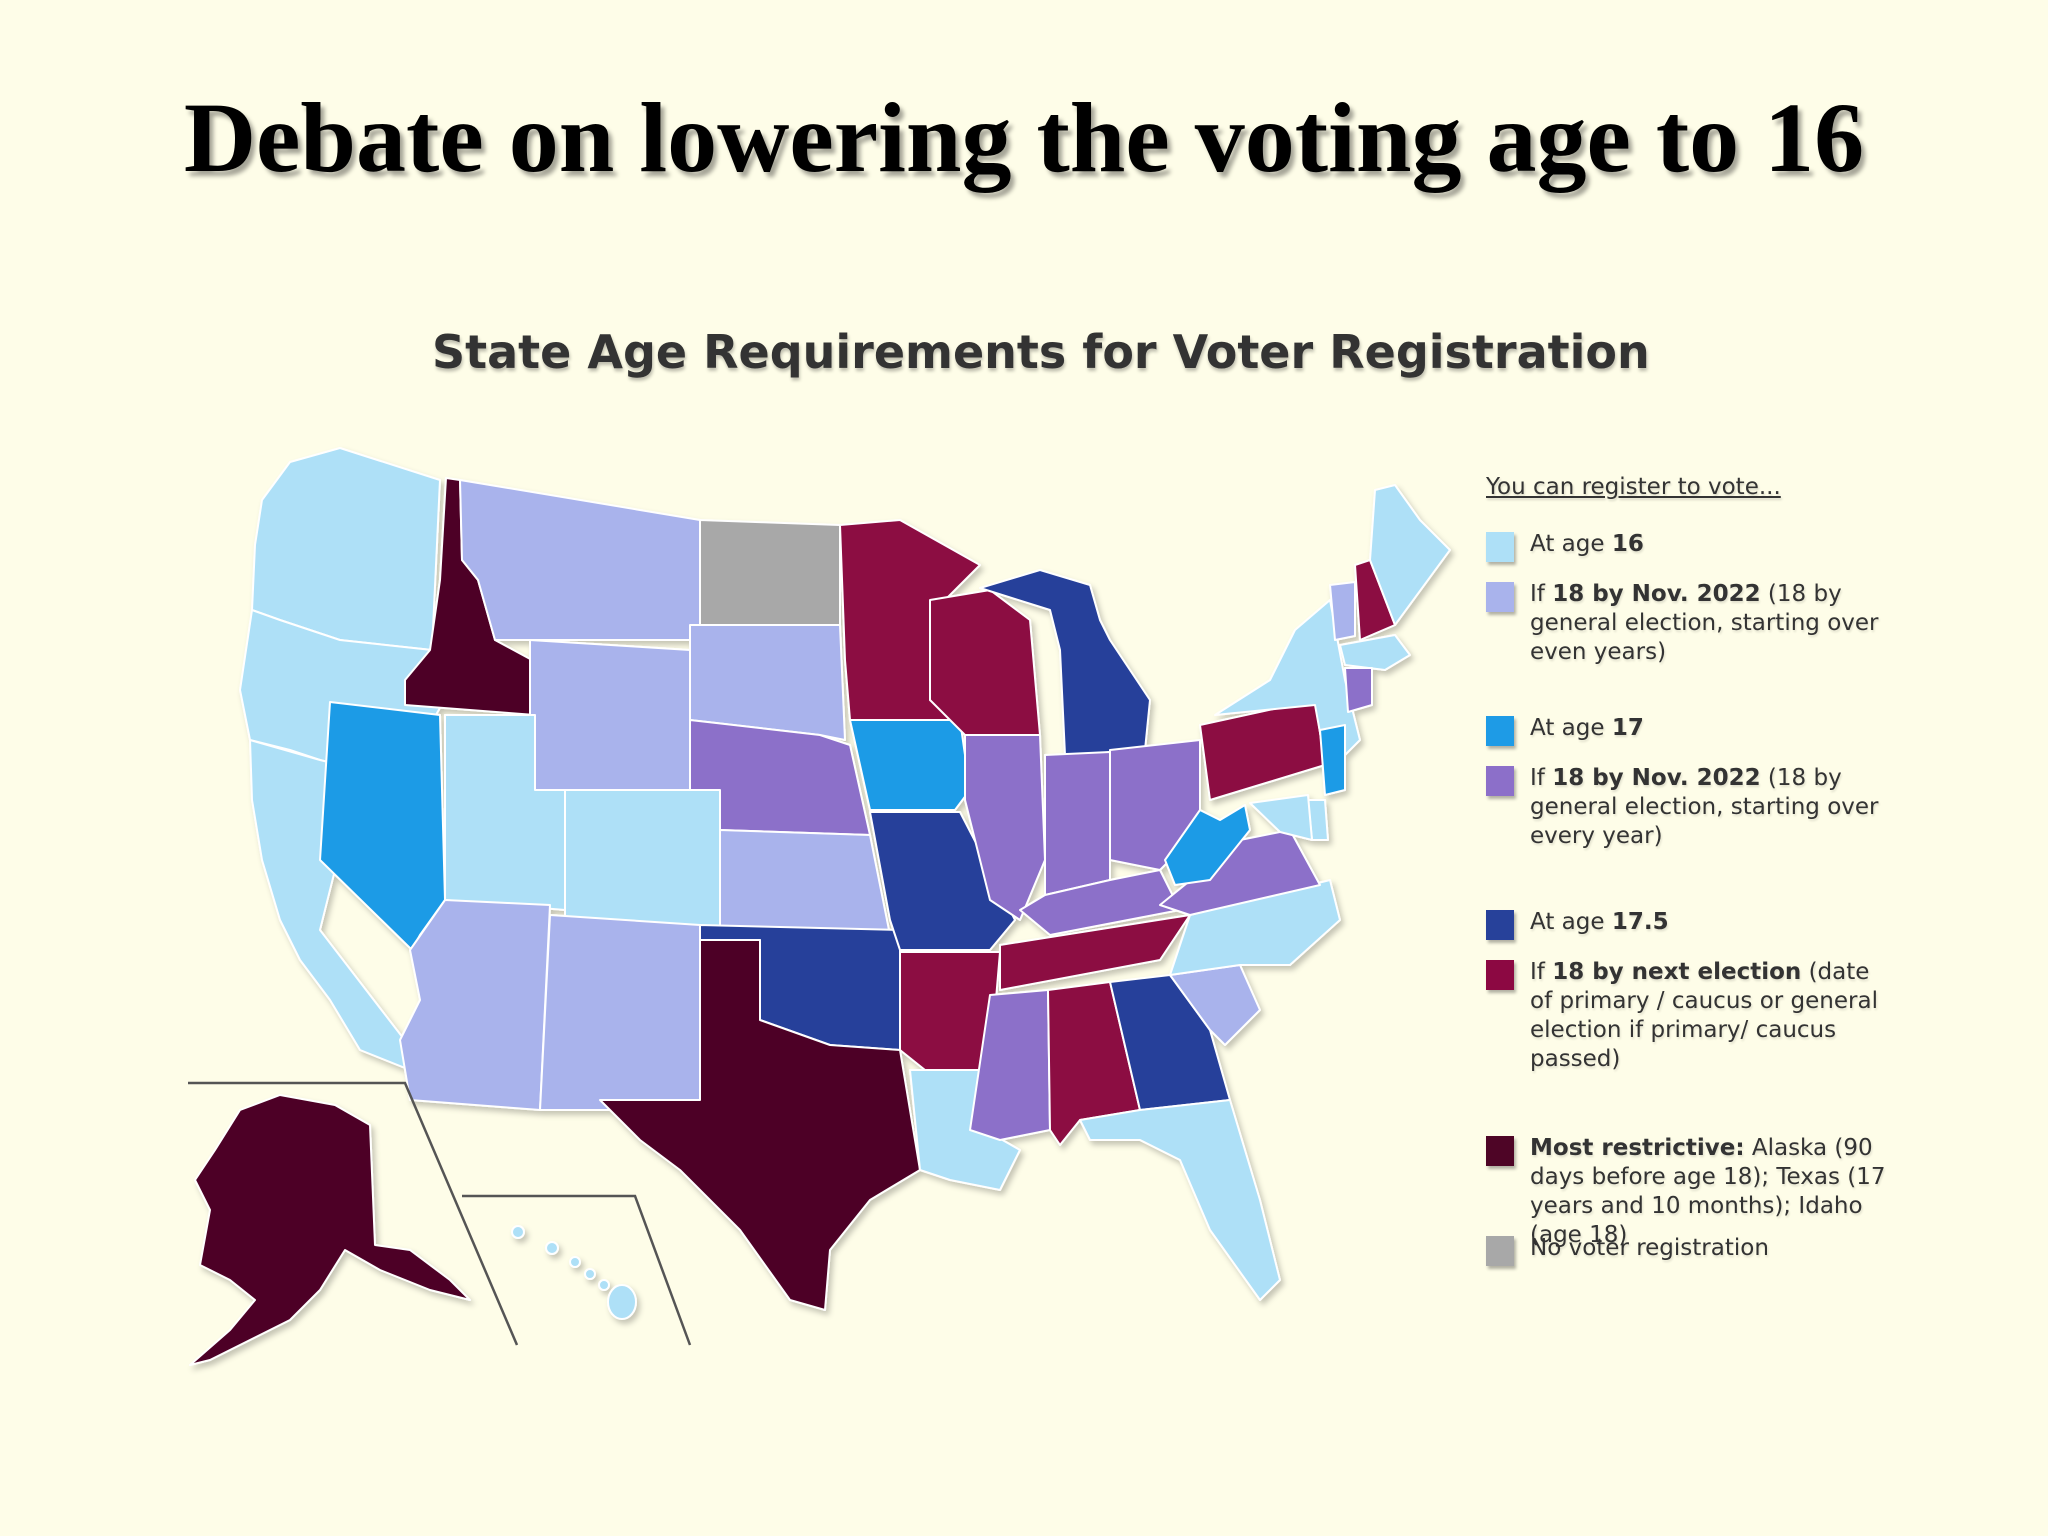 Image resolution: width=2048 pixels, height=1536 pixels. Describe the element at coordinates (1281, 817) in the screenshot. I see `state-MD` at that location.